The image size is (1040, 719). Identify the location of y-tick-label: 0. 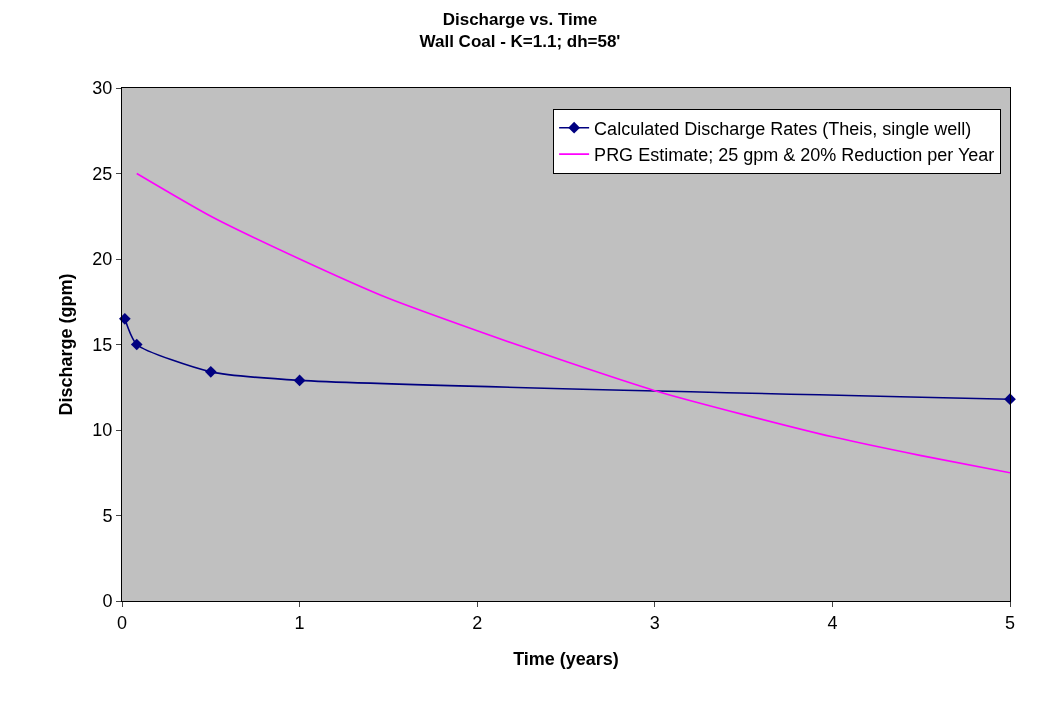
(107, 601).